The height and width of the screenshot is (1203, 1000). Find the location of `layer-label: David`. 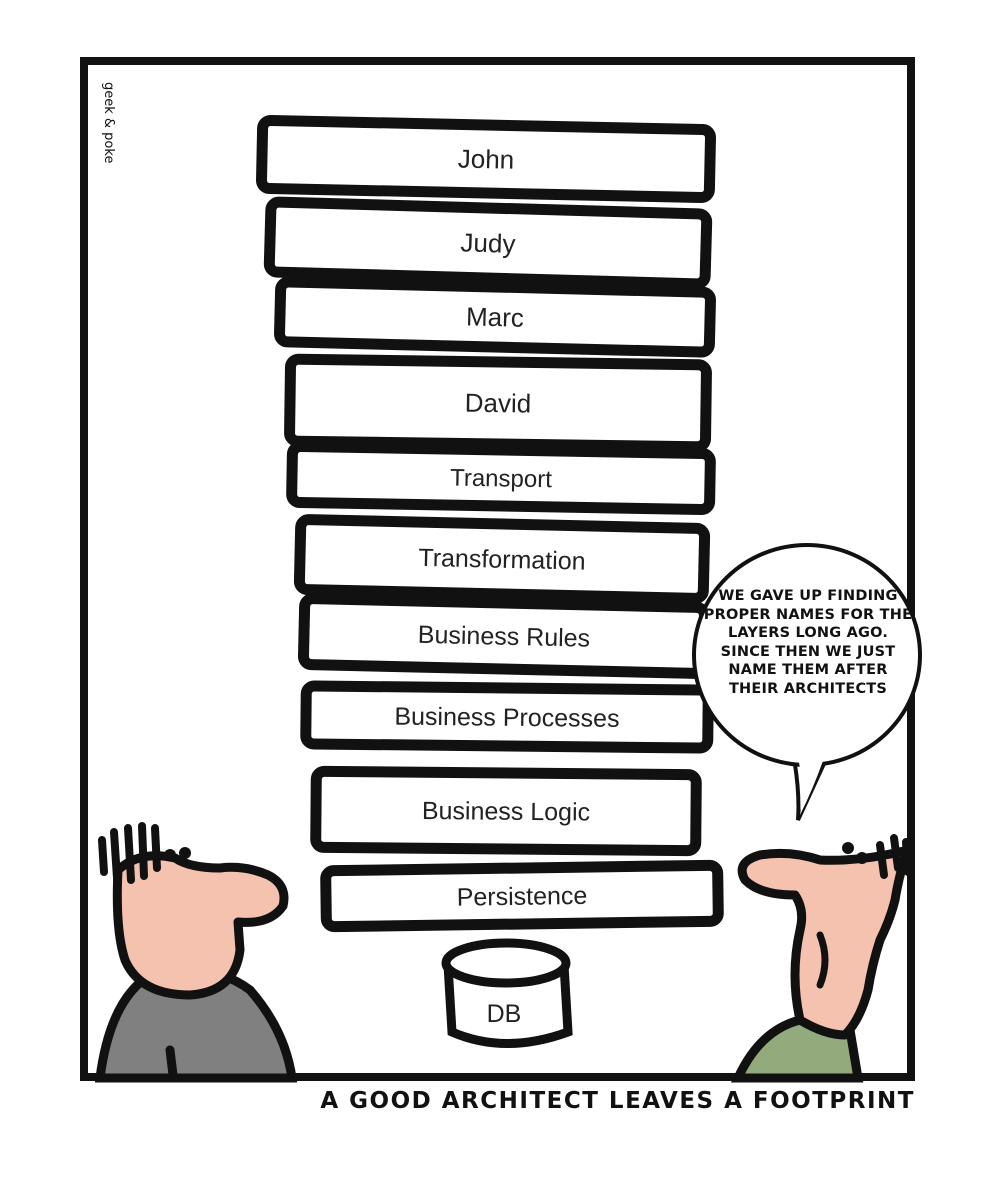

layer-label: David is located at coordinates (498, 403).